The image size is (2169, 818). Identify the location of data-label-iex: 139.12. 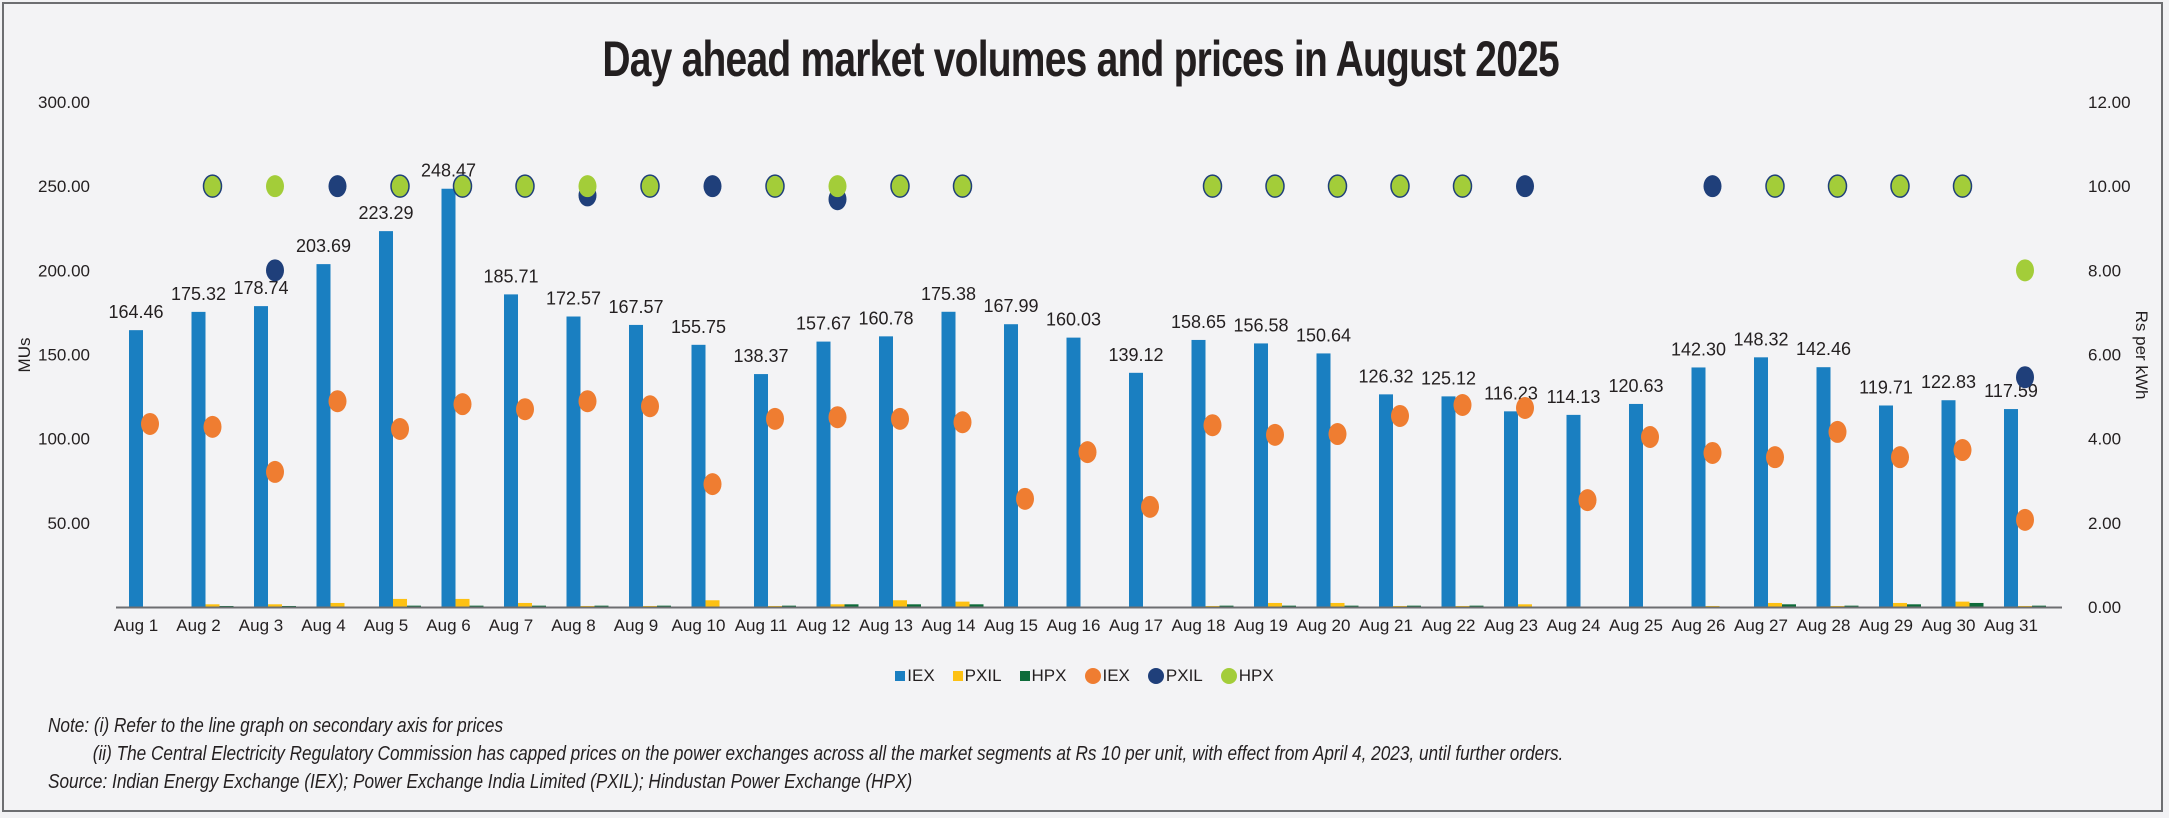
(1135, 355).